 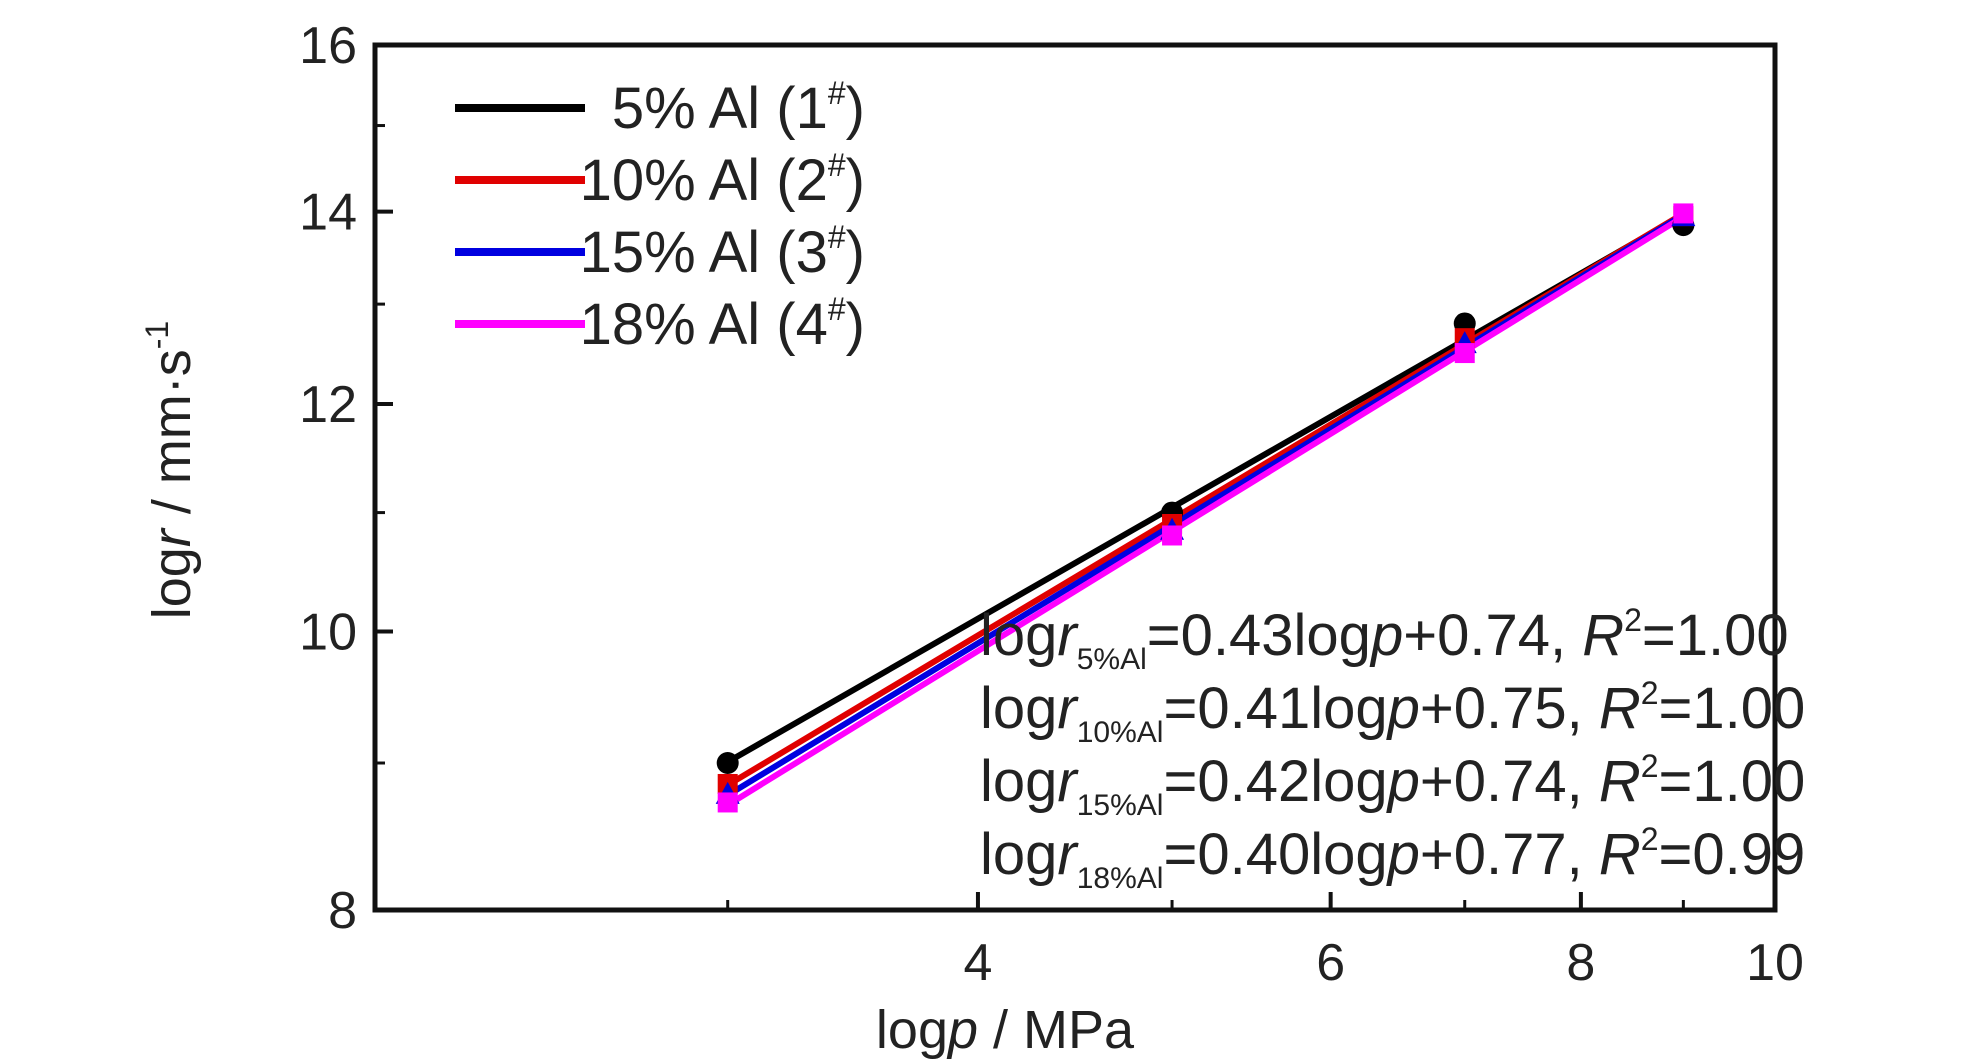 I want to click on y-tick-label: 12, so click(x=328, y=405).